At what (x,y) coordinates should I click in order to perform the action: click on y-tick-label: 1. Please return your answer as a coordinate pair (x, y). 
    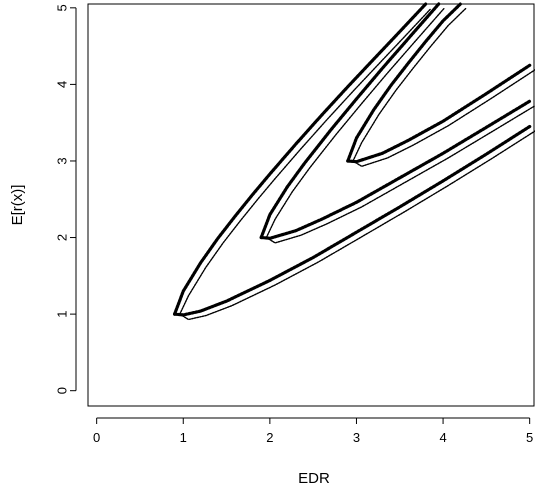
    Looking at the image, I should click on (62, 313).